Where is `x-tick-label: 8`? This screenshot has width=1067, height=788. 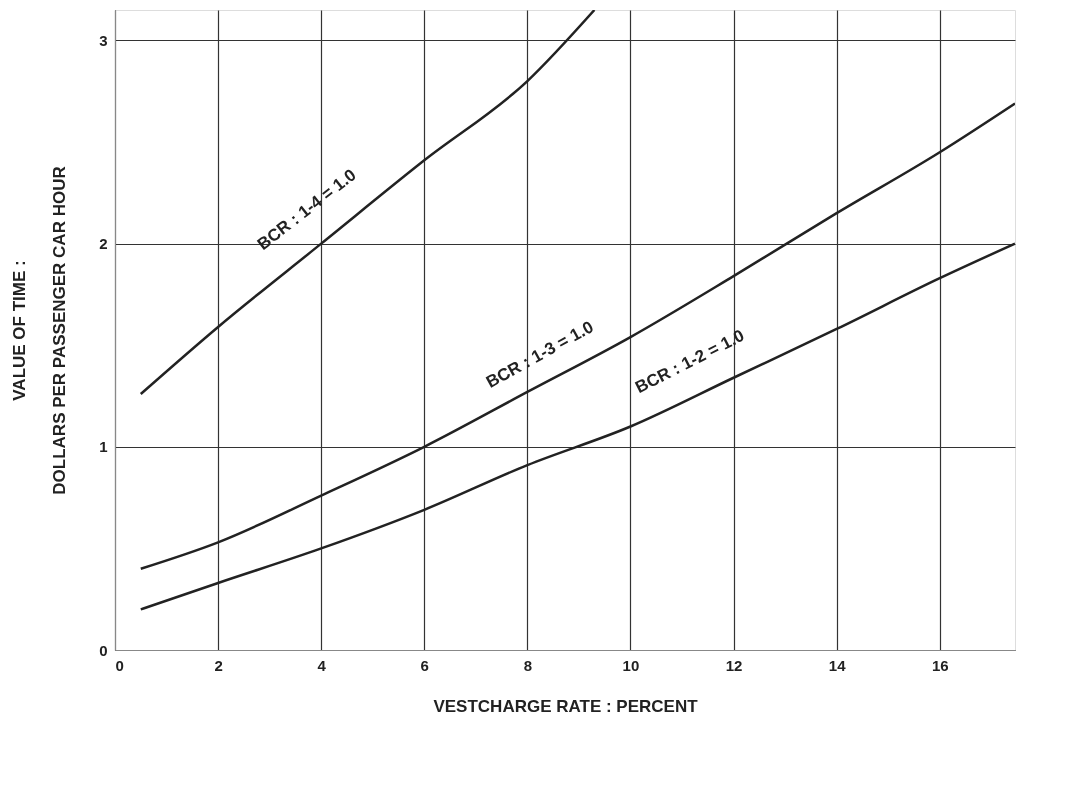
x-tick-label: 8 is located at coordinates (528, 665).